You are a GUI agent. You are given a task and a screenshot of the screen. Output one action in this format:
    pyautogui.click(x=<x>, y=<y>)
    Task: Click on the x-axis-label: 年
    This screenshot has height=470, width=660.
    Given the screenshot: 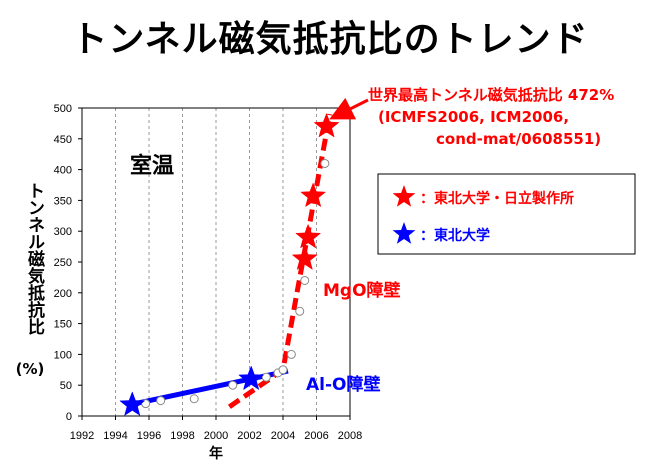 What is the action you would take?
    pyautogui.click(x=216, y=453)
    